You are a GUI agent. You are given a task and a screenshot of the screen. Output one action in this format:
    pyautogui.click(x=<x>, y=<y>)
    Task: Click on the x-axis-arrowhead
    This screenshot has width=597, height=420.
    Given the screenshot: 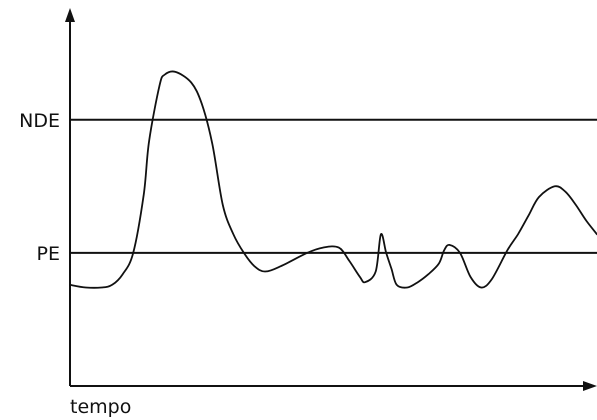 What is the action you would take?
    pyautogui.click(x=590, y=386)
    